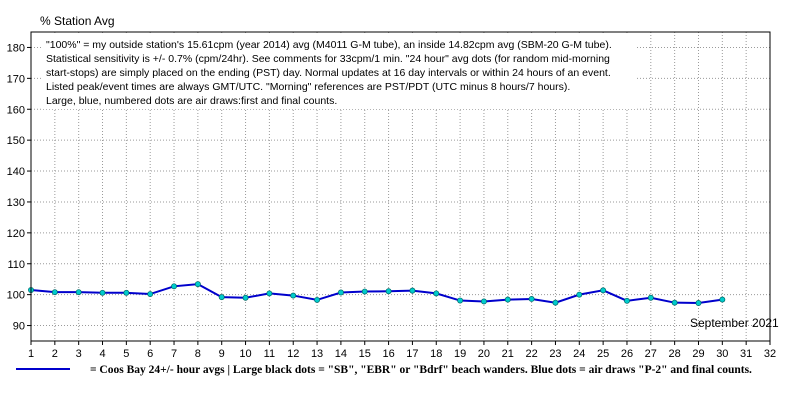  What do you see at coordinates (603, 354) in the screenshot?
I see `x-tick-label: 25` at bounding box center [603, 354].